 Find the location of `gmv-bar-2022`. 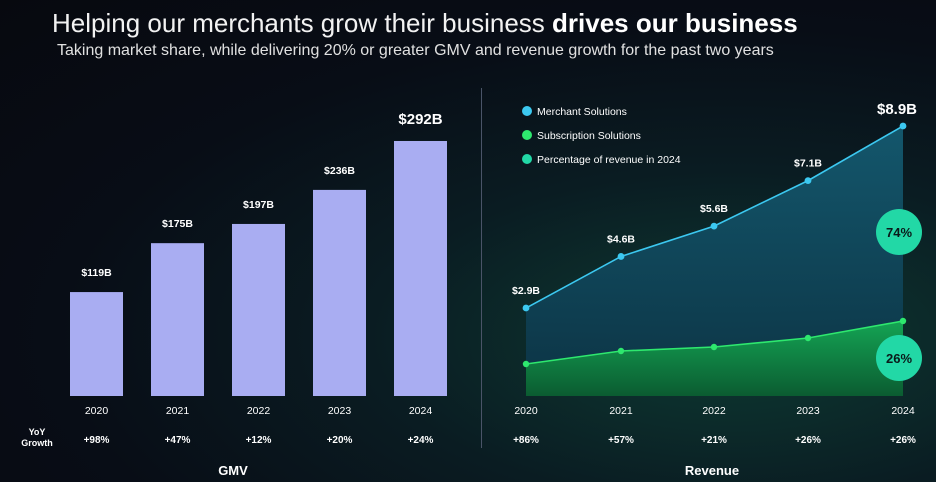

gmv-bar-2022 is located at coordinates (258, 309).